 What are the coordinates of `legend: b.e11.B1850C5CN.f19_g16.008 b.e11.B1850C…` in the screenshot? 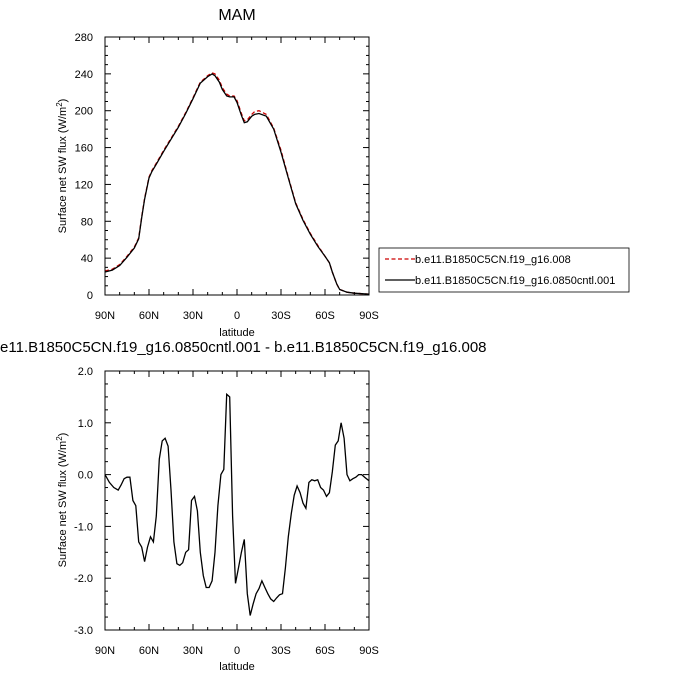 It's located at (504, 270).